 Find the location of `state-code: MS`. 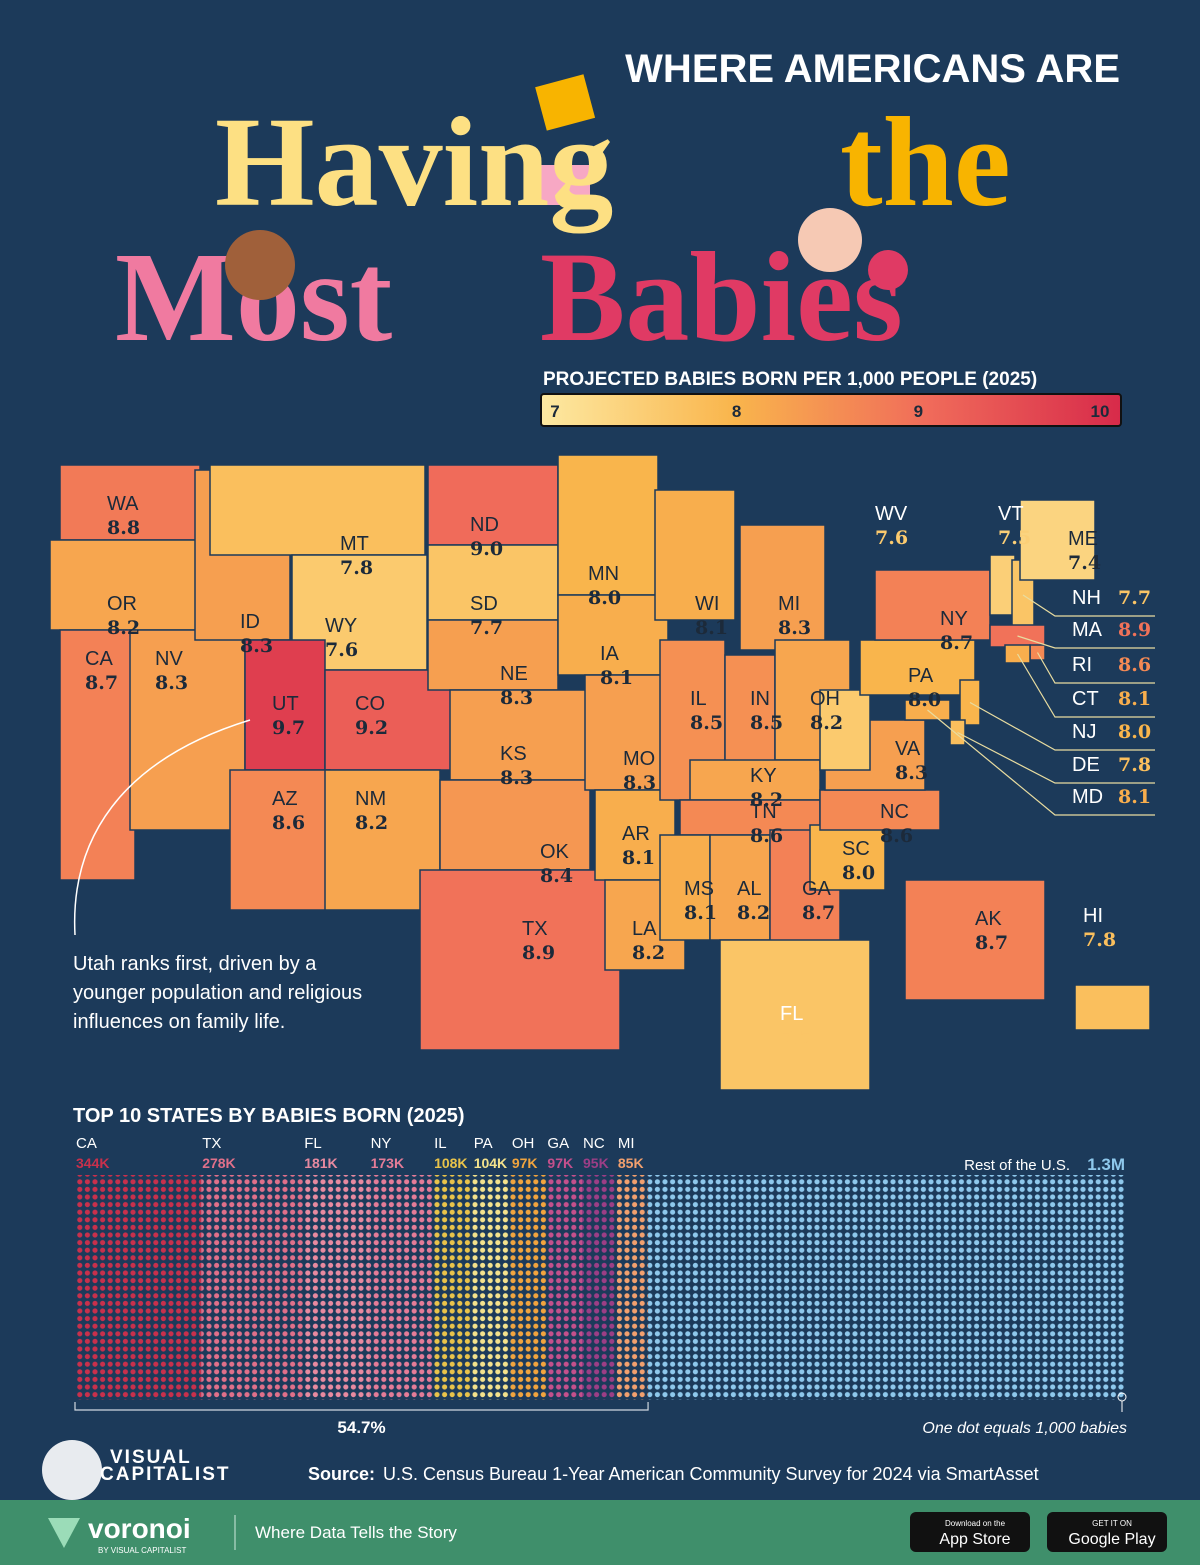

state-code: MS is located at coordinates (699, 889).